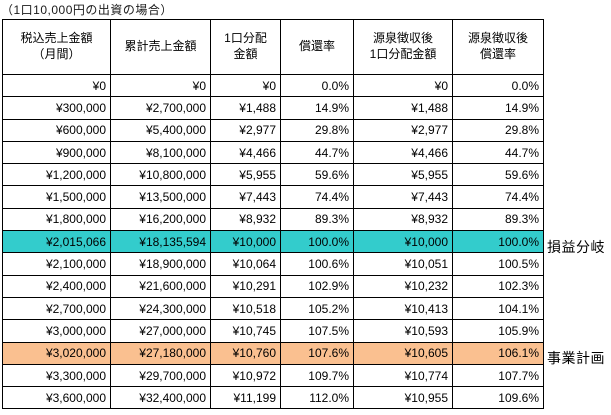 The width and height of the screenshot is (611, 415). I want to click on table-cell: ¥3,600,000, so click(56, 398).